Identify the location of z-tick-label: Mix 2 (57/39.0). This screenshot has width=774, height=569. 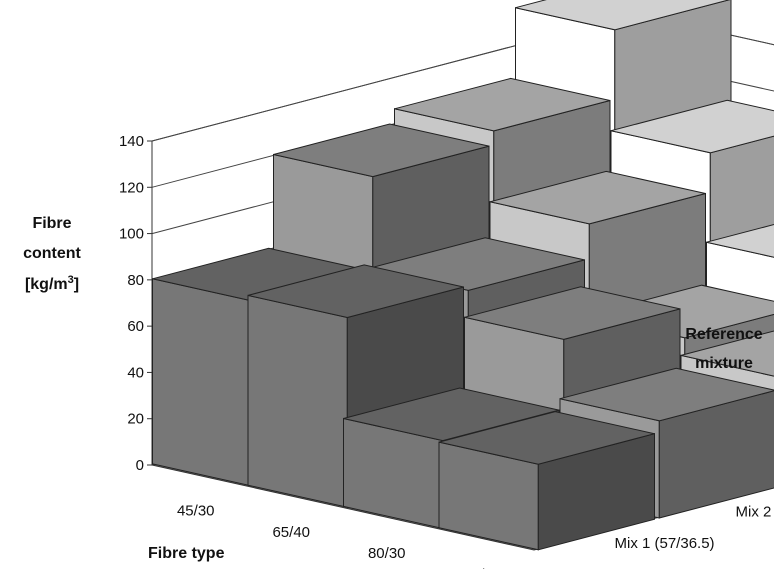
(755, 511).